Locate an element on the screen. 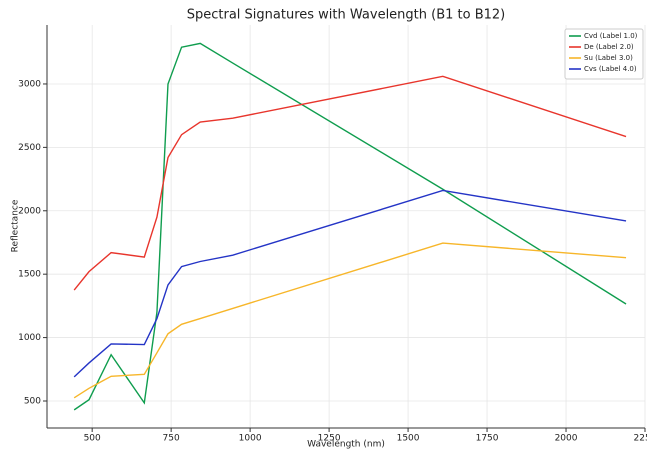 The image size is (647, 450). y-tick-label: 3000 is located at coordinates (29, 84).